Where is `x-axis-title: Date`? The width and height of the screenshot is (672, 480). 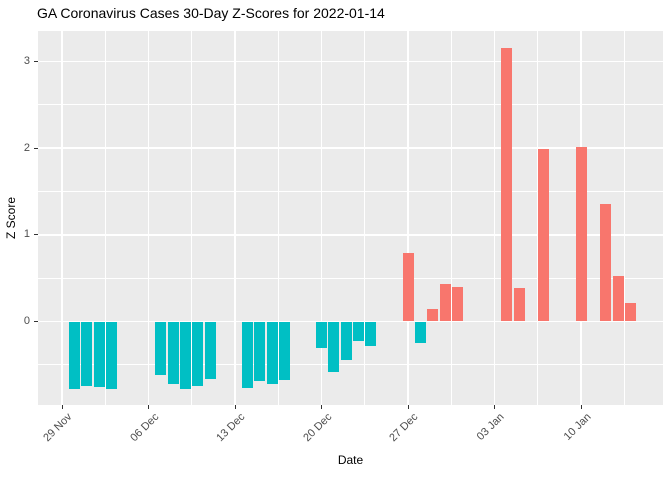
x-axis-title: Date is located at coordinates (350, 460).